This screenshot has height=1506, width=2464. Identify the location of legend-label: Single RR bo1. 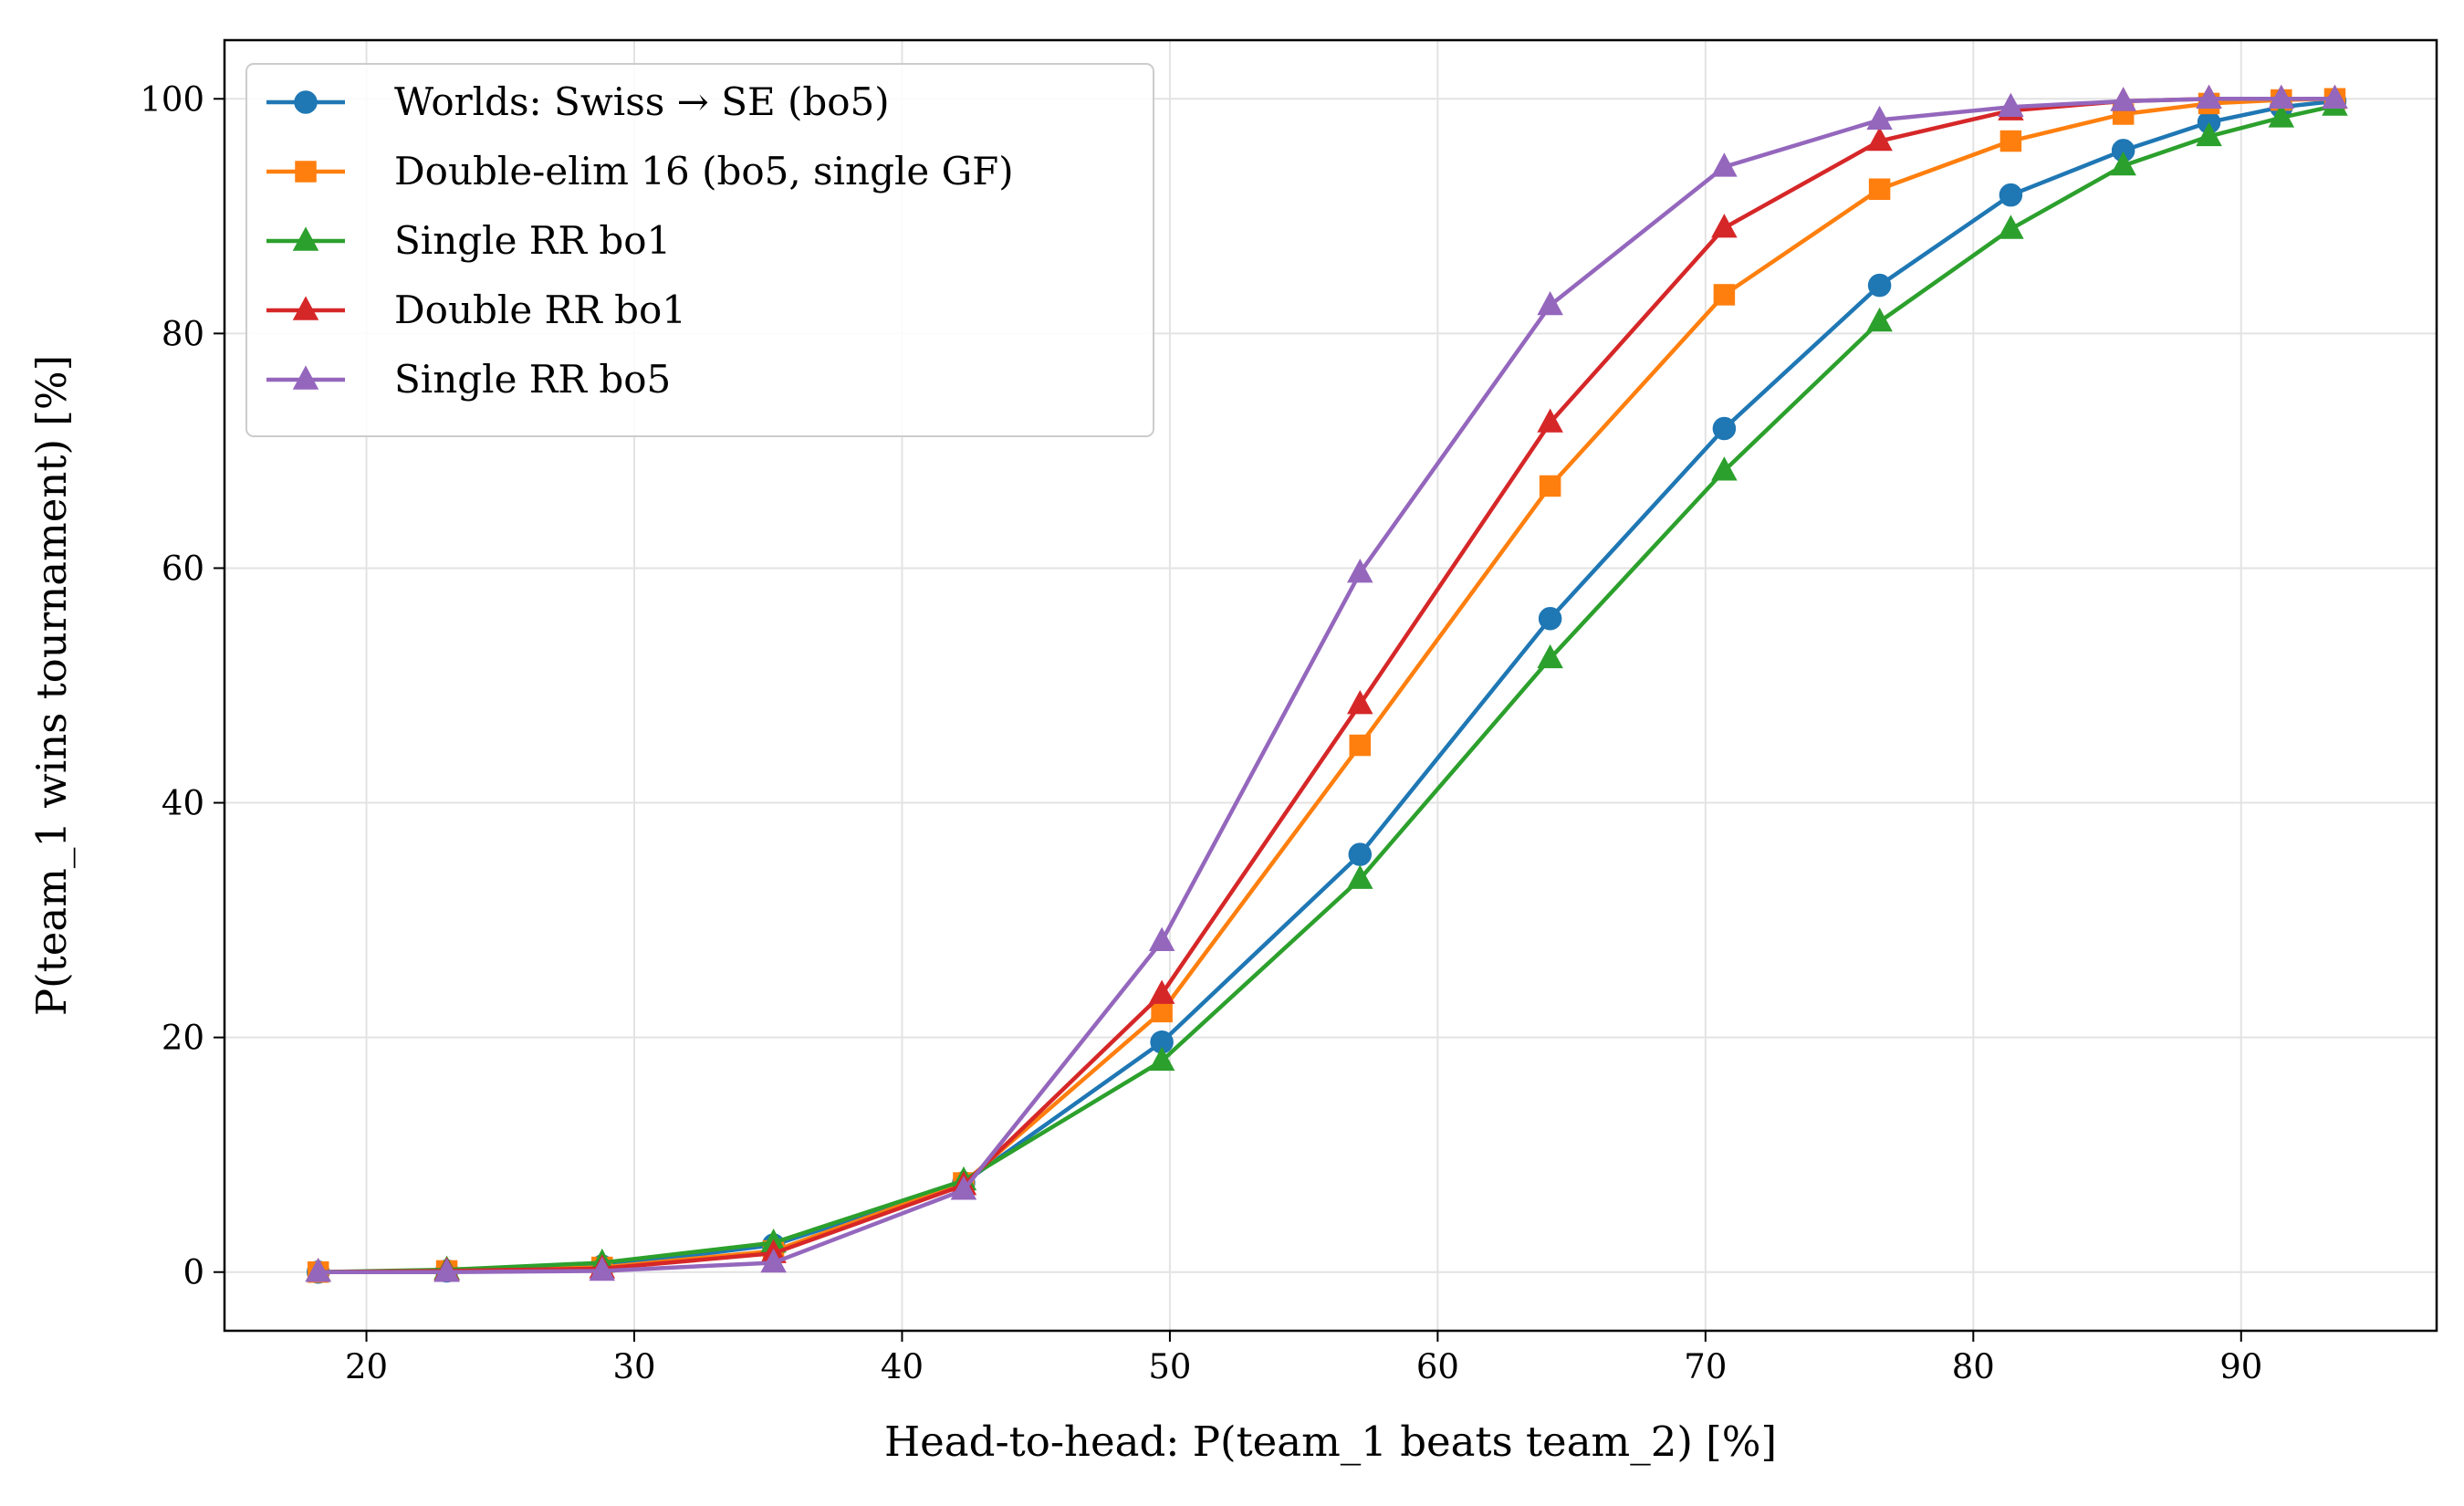
(532, 240).